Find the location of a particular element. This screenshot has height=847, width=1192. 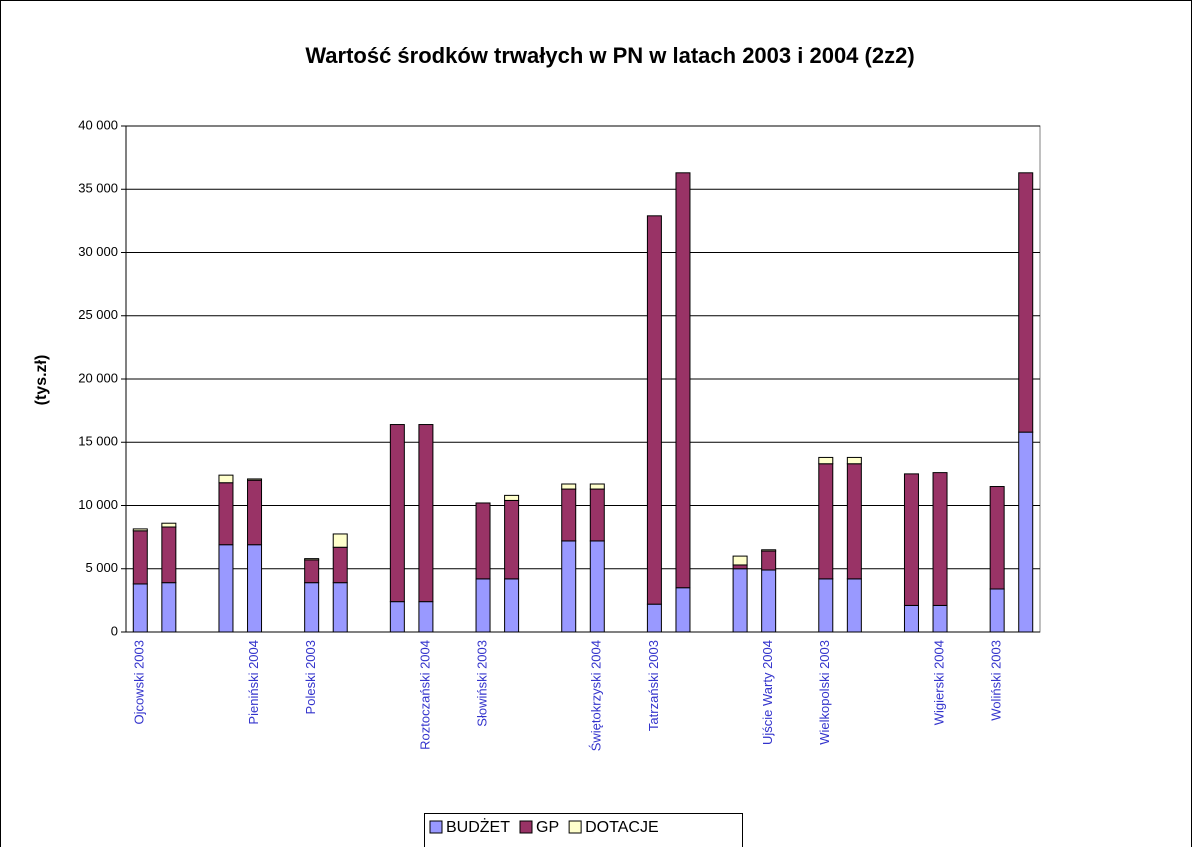

x-tick-label: Świętokrzyski 2004 is located at coordinates (596, 695).